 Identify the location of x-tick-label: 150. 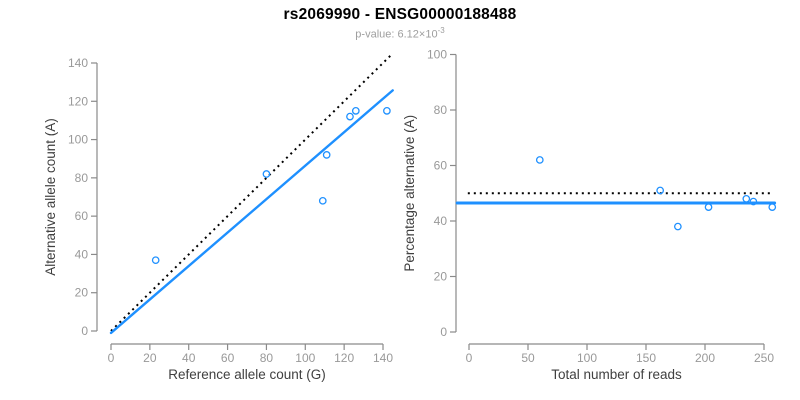
(646, 358).